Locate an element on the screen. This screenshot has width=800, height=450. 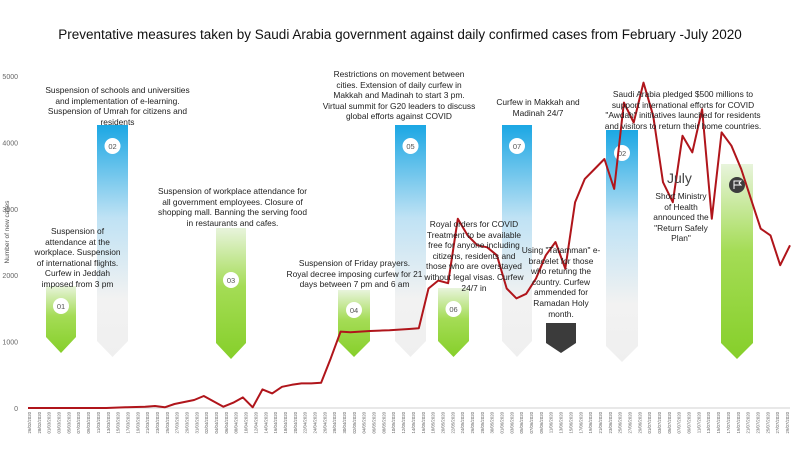
x-tick-label: 01/06/2020 is located at coordinates (502, 422).